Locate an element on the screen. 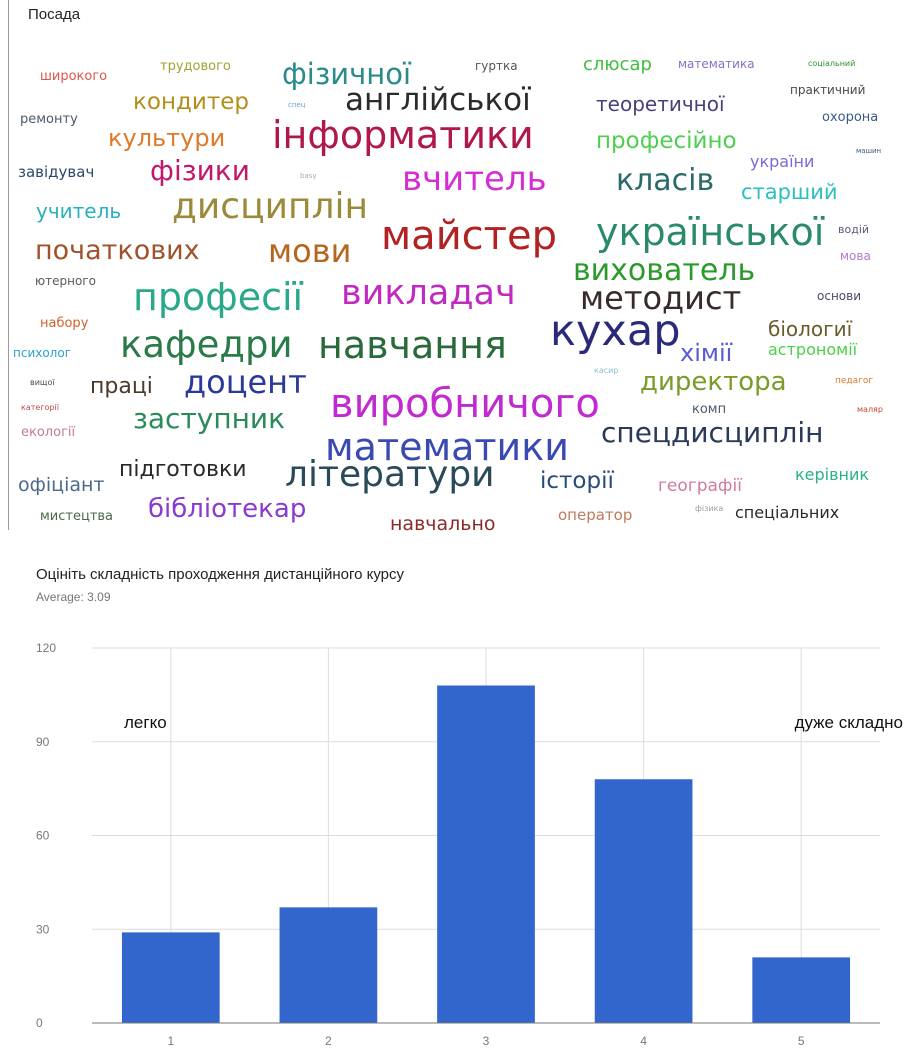 The height and width of the screenshot is (1055, 907). chart-average-value: 3.09 is located at coordinates (99, 597).